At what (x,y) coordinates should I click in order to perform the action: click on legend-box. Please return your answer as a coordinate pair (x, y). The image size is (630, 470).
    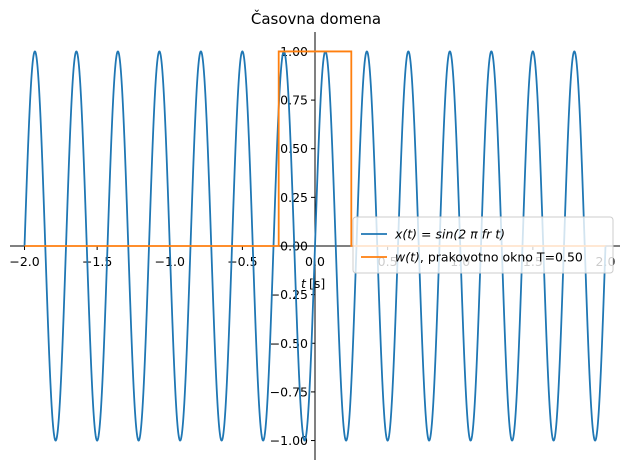
    Looking at the image, I should click on (483, 245).